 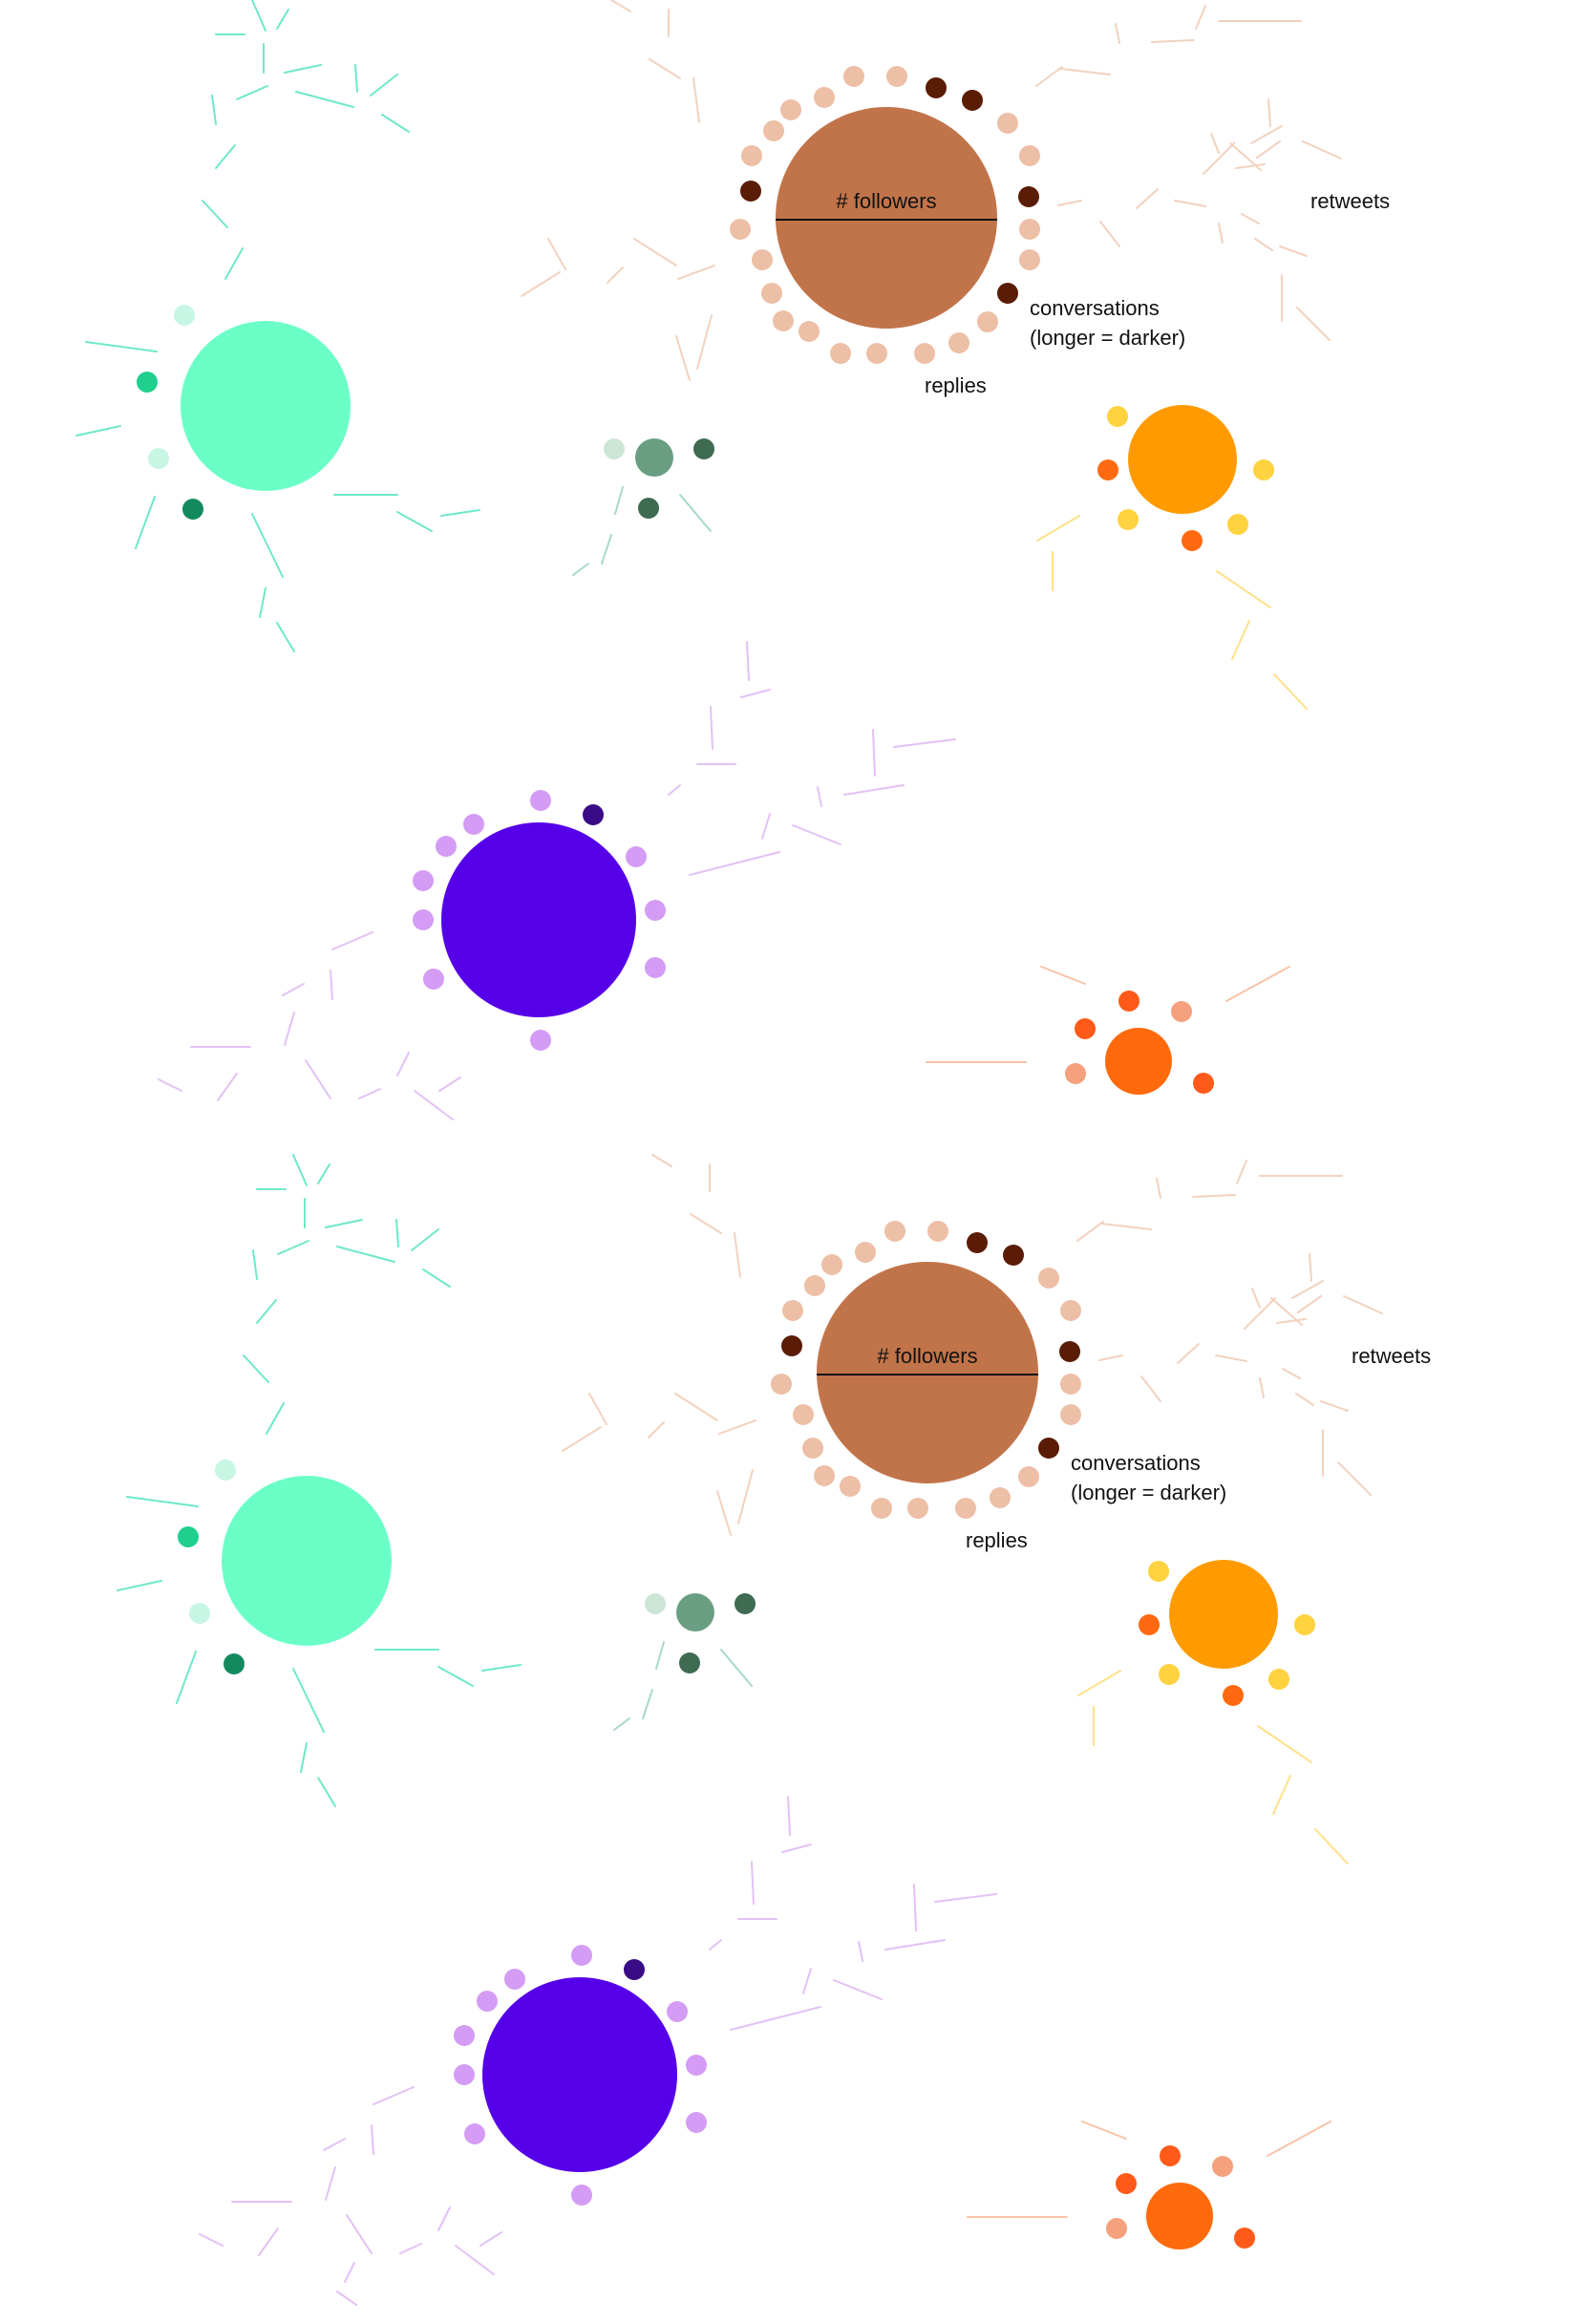 I want to click on amber-retweets, so click(x=1172, y=612).